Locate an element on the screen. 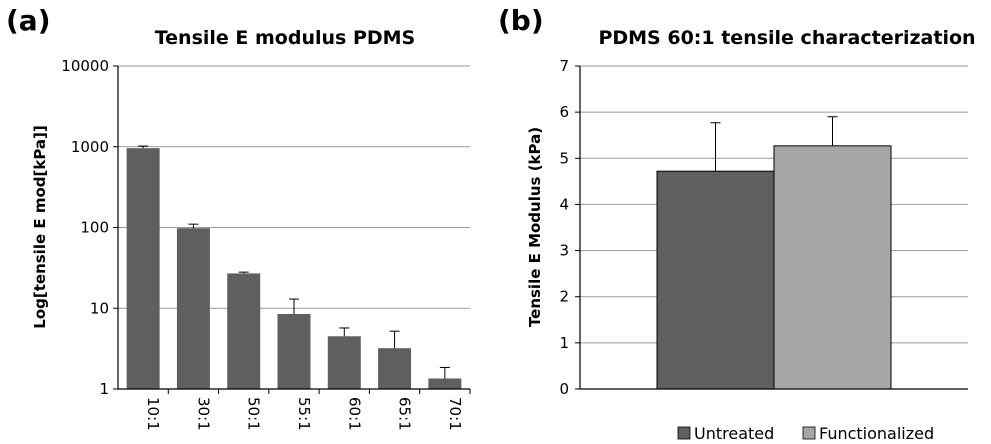 This screenshot has height=444, width=991. legend-swatch-untreated is located at coordinates (684, 433).